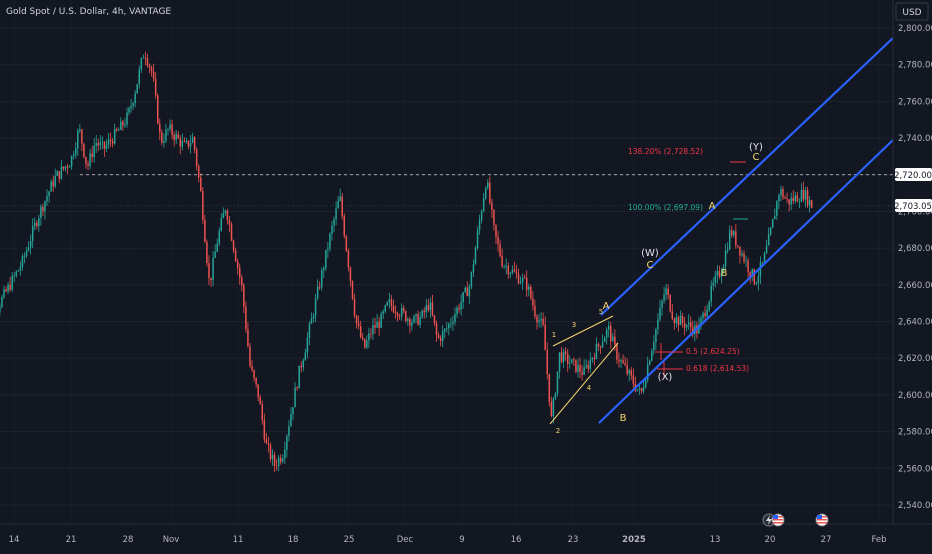 Image resolution: width=932 pixels, height=554 pixels. I want to click on time-tick-label: 2025, so click(634, 540).